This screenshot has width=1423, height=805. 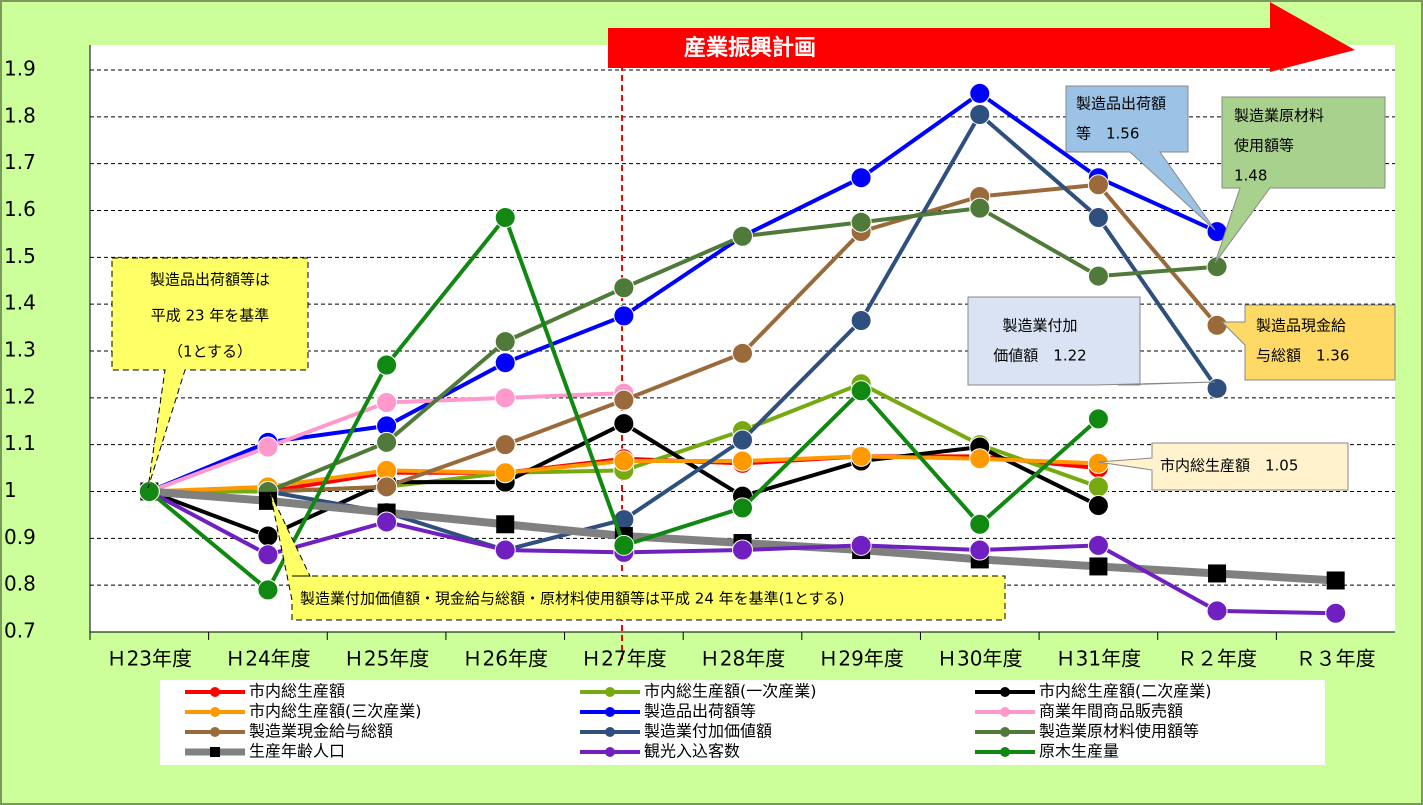 What do you see at coordinates (10, 490) in the screenshot?
I see `y-tick-label: 1` at bounding box center [10, 490].